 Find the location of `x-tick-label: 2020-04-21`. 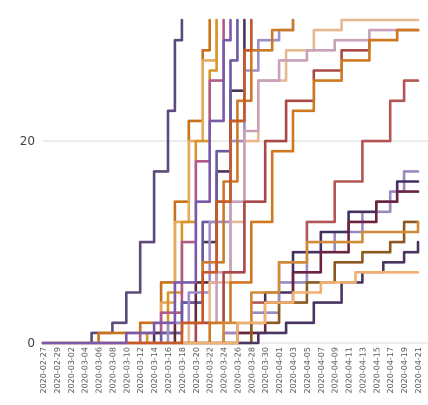

x-tick-label: 2020-04-21 is located at coordinates (418, 370).